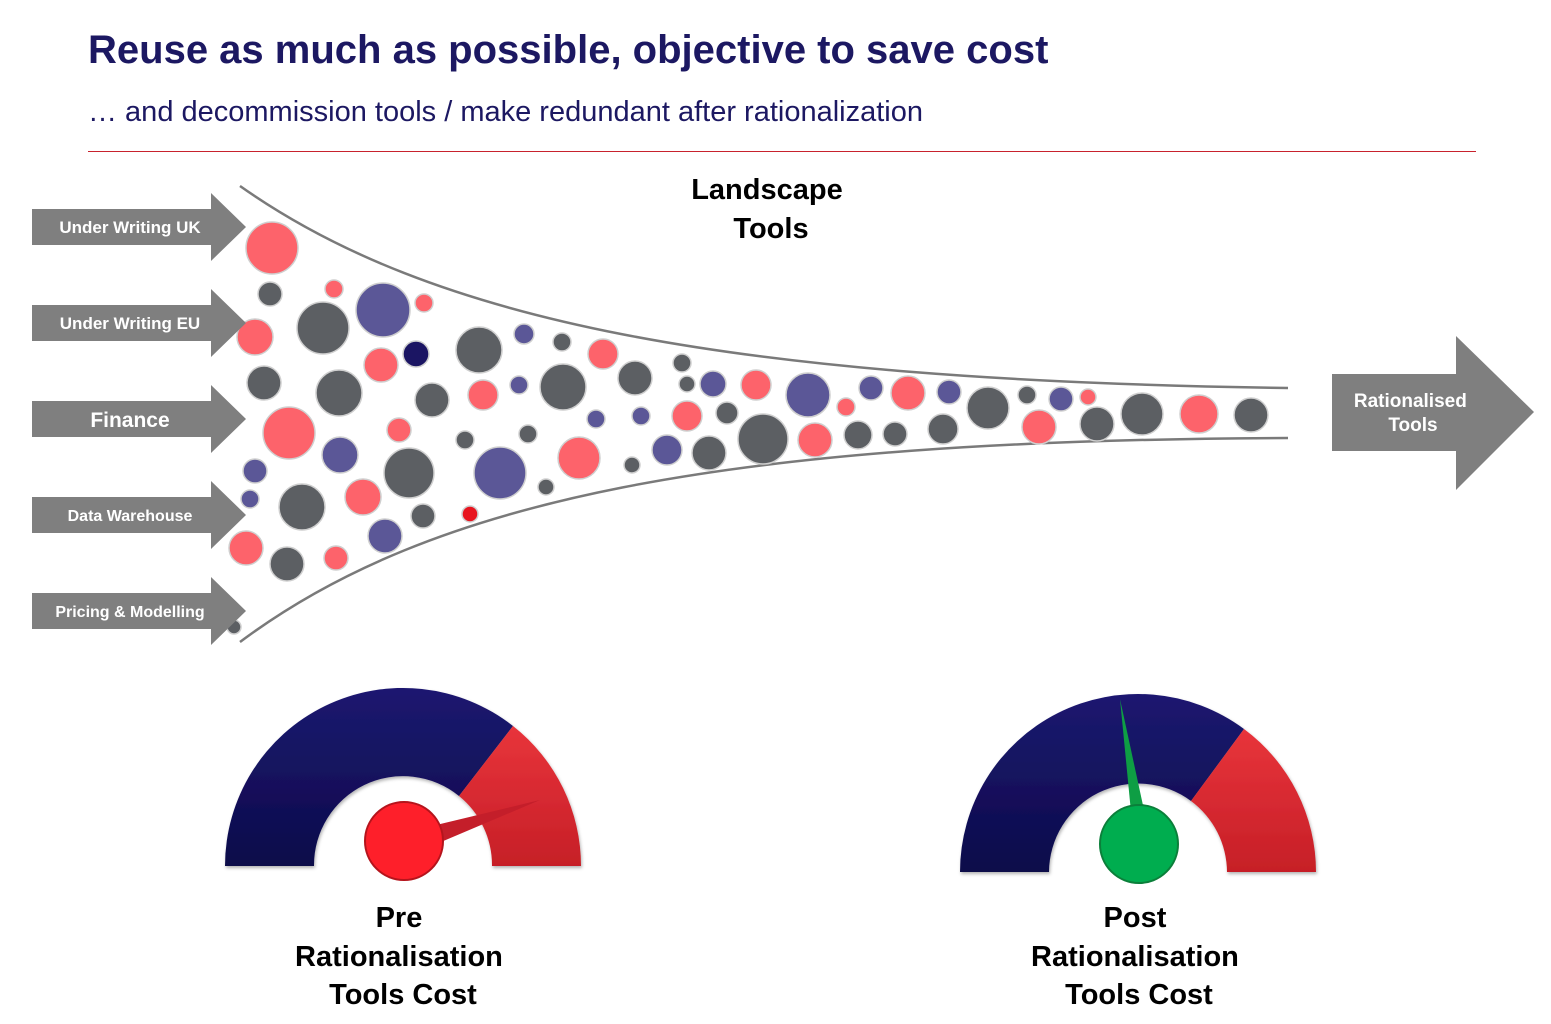 The height and width of the screenshot is (1024, 1551). I want to click on input-arrow-data-warehouse: Data Warehouse, so click(139, 515).